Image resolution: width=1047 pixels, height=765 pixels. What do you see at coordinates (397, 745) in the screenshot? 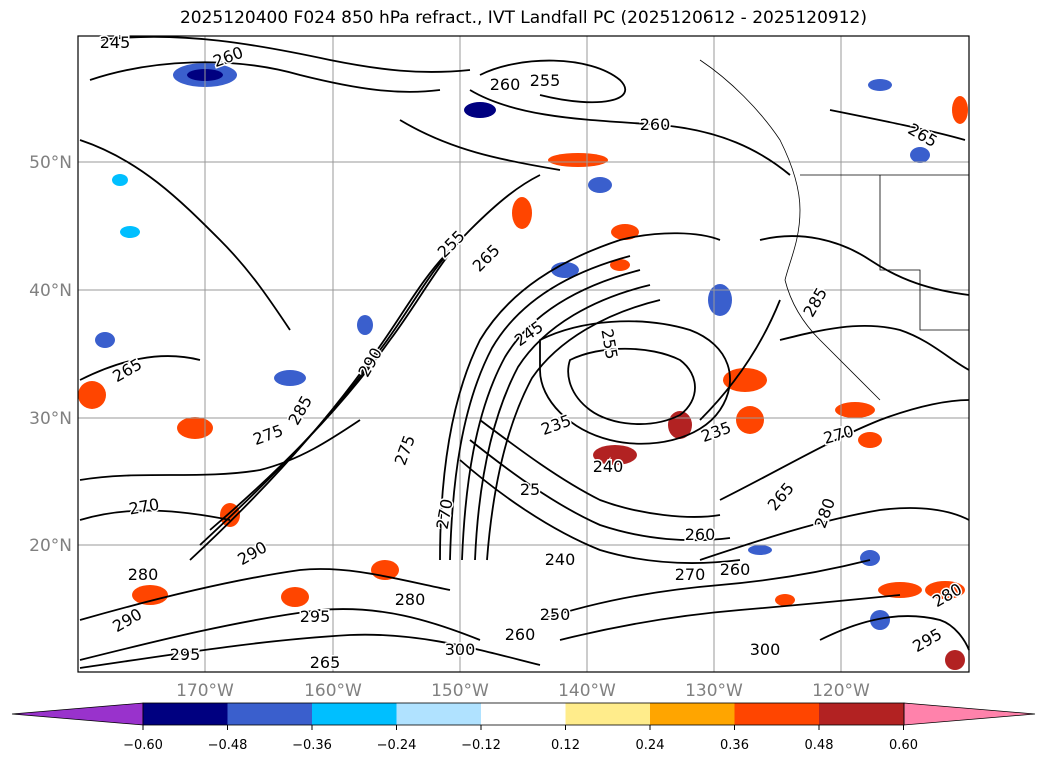
I see `colorbar-tick-label: −0.24` at bounding box center [397, 745].